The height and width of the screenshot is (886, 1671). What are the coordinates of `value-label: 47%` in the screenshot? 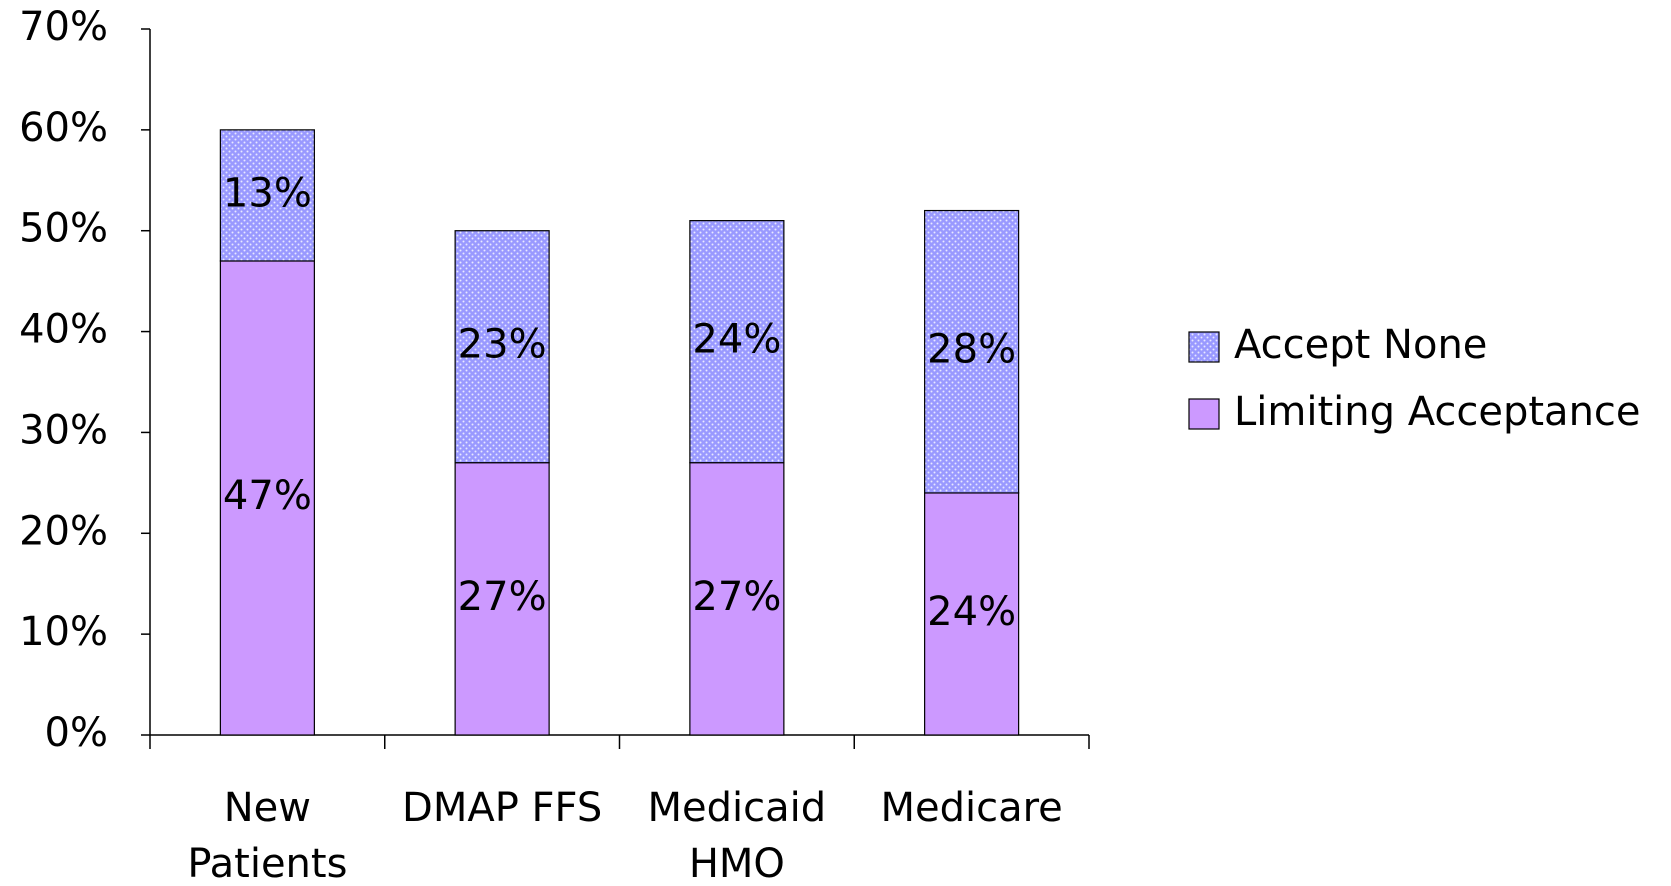 It's located at (267, 496).